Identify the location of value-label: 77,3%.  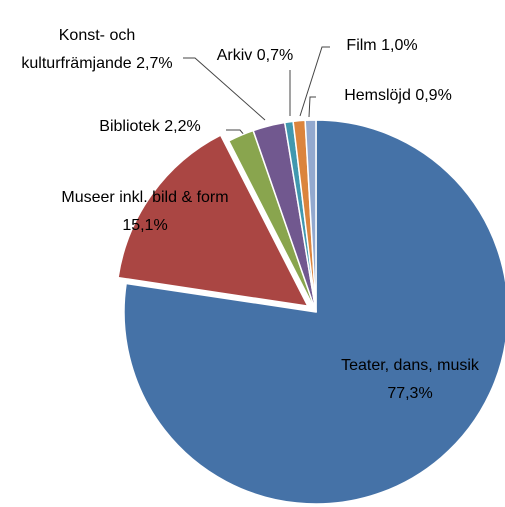
(410, 393).